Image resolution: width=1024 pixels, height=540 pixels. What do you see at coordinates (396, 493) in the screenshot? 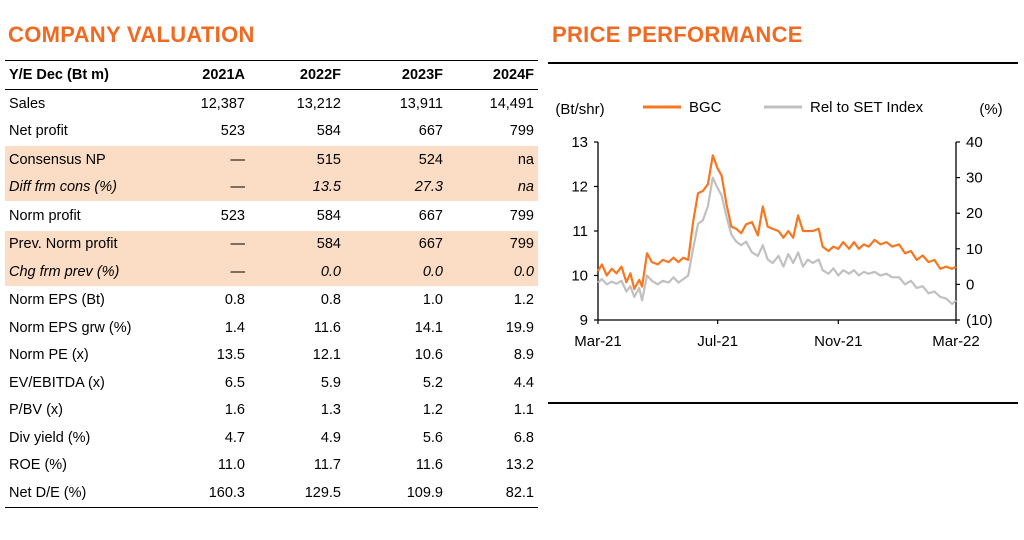
I see `cell-value: 109.9` at bounding box center [396, 493].